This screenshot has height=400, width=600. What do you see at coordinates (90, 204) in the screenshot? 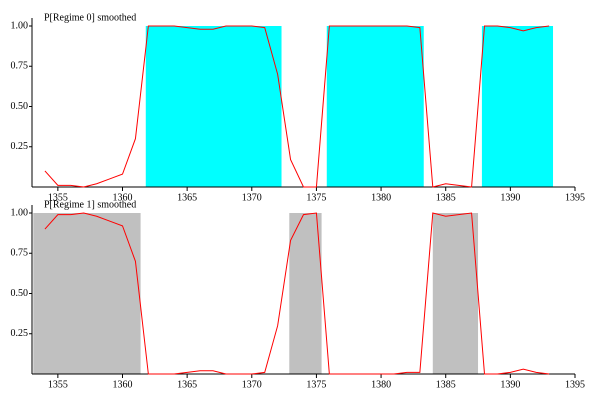
I see `panel-title: P[Regime 1] smoothed` at bounding box center [90, 204].